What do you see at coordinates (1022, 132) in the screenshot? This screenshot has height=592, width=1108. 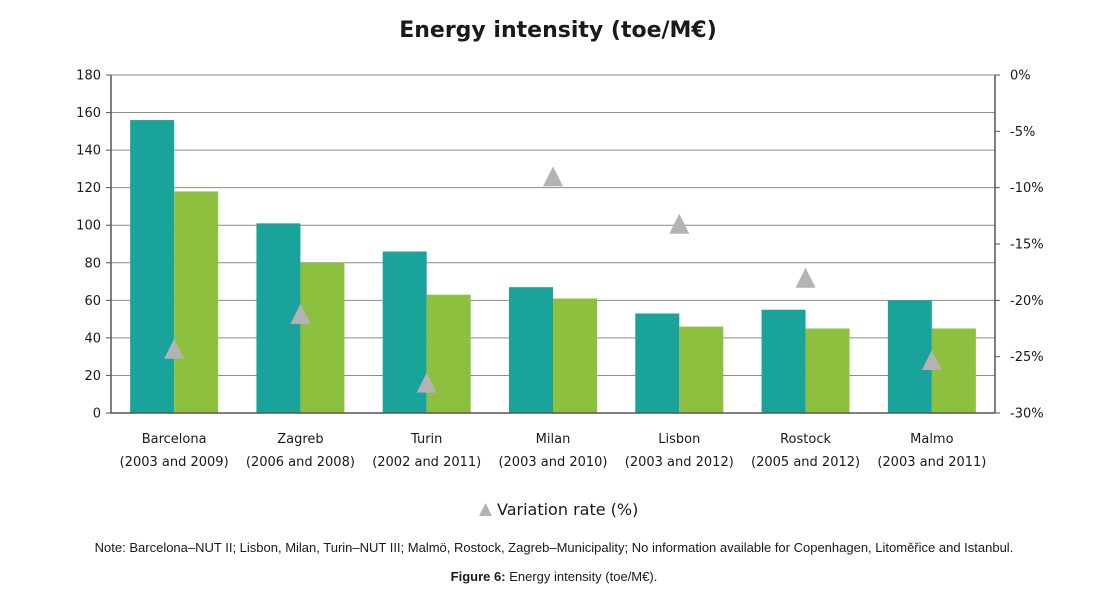 I see `y2-tick-label: -5%` at bounding box center [1022, 132].